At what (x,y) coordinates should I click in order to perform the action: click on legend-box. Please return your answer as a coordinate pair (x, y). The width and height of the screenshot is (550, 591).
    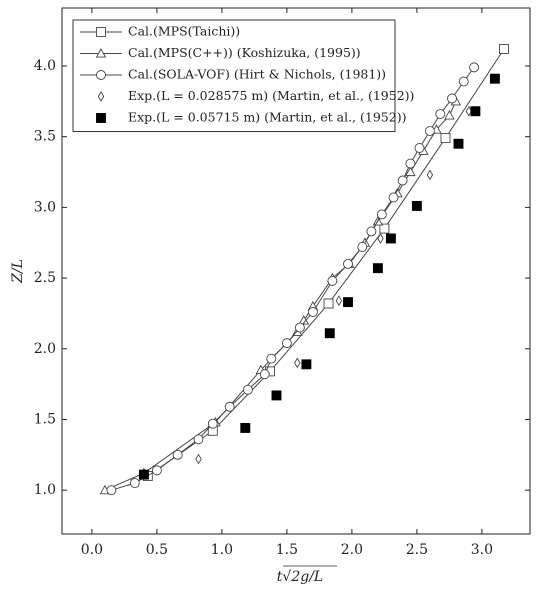
    Looking at the image, I should click on (234, 75).